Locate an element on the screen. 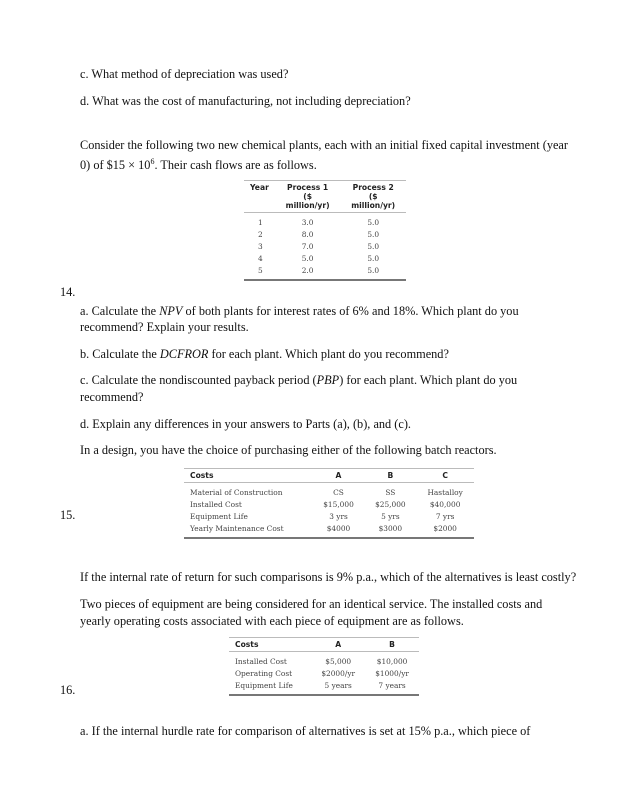 The height and width of the screenshot is (800, 635). table-cell: CS is located at coordinates (338, 492).